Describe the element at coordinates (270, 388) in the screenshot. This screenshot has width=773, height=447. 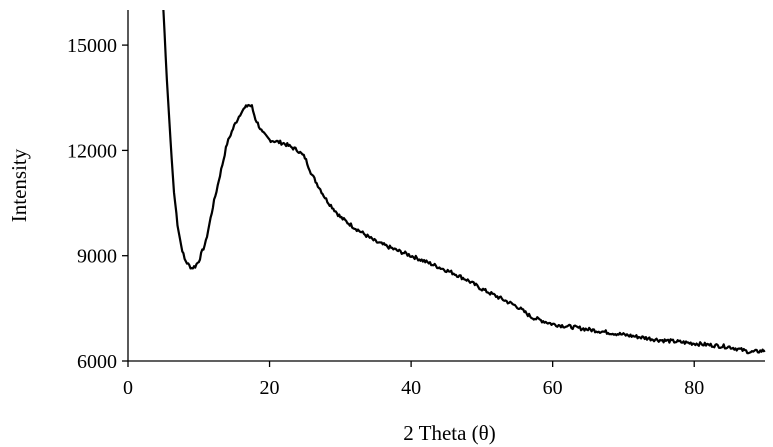
I see `x-tick-label: 20` at that location.